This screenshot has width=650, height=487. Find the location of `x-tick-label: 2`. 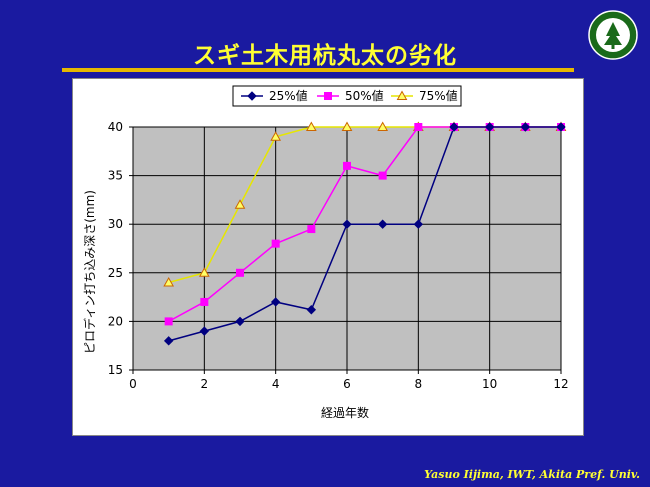

x-tick-label: 2 is located at coordinates (205, 384).